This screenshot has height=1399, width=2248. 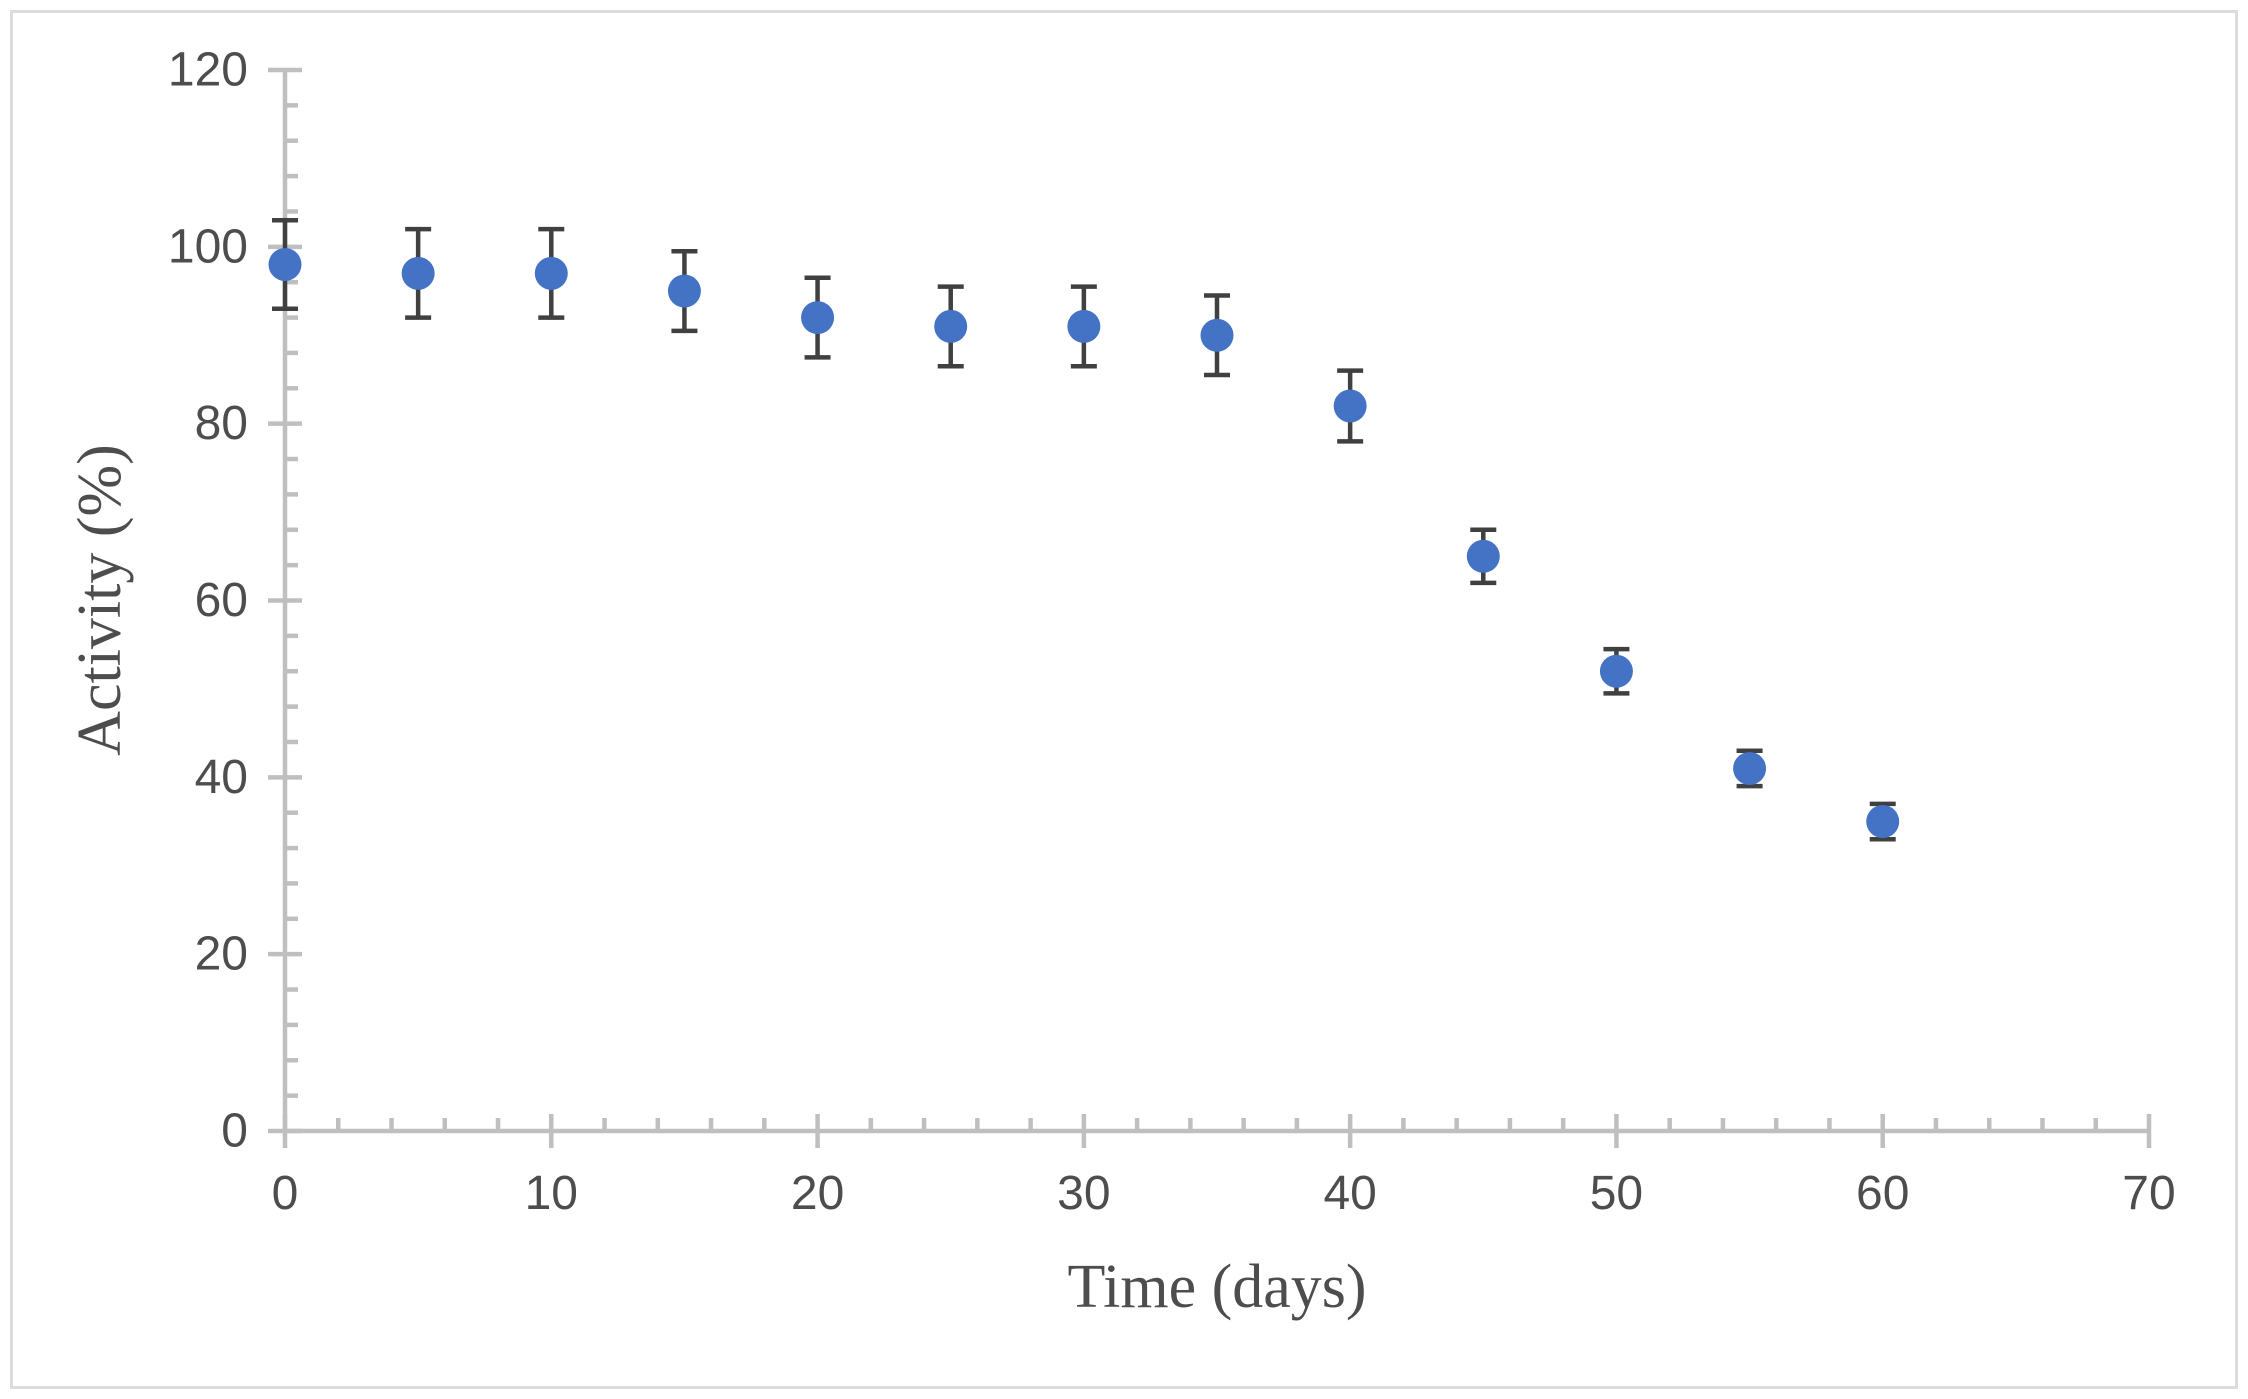 What do you see at coordinates (221, 777) in the screenshot?
I see `y-tick-label: 40` at bounding box center [221, 777].